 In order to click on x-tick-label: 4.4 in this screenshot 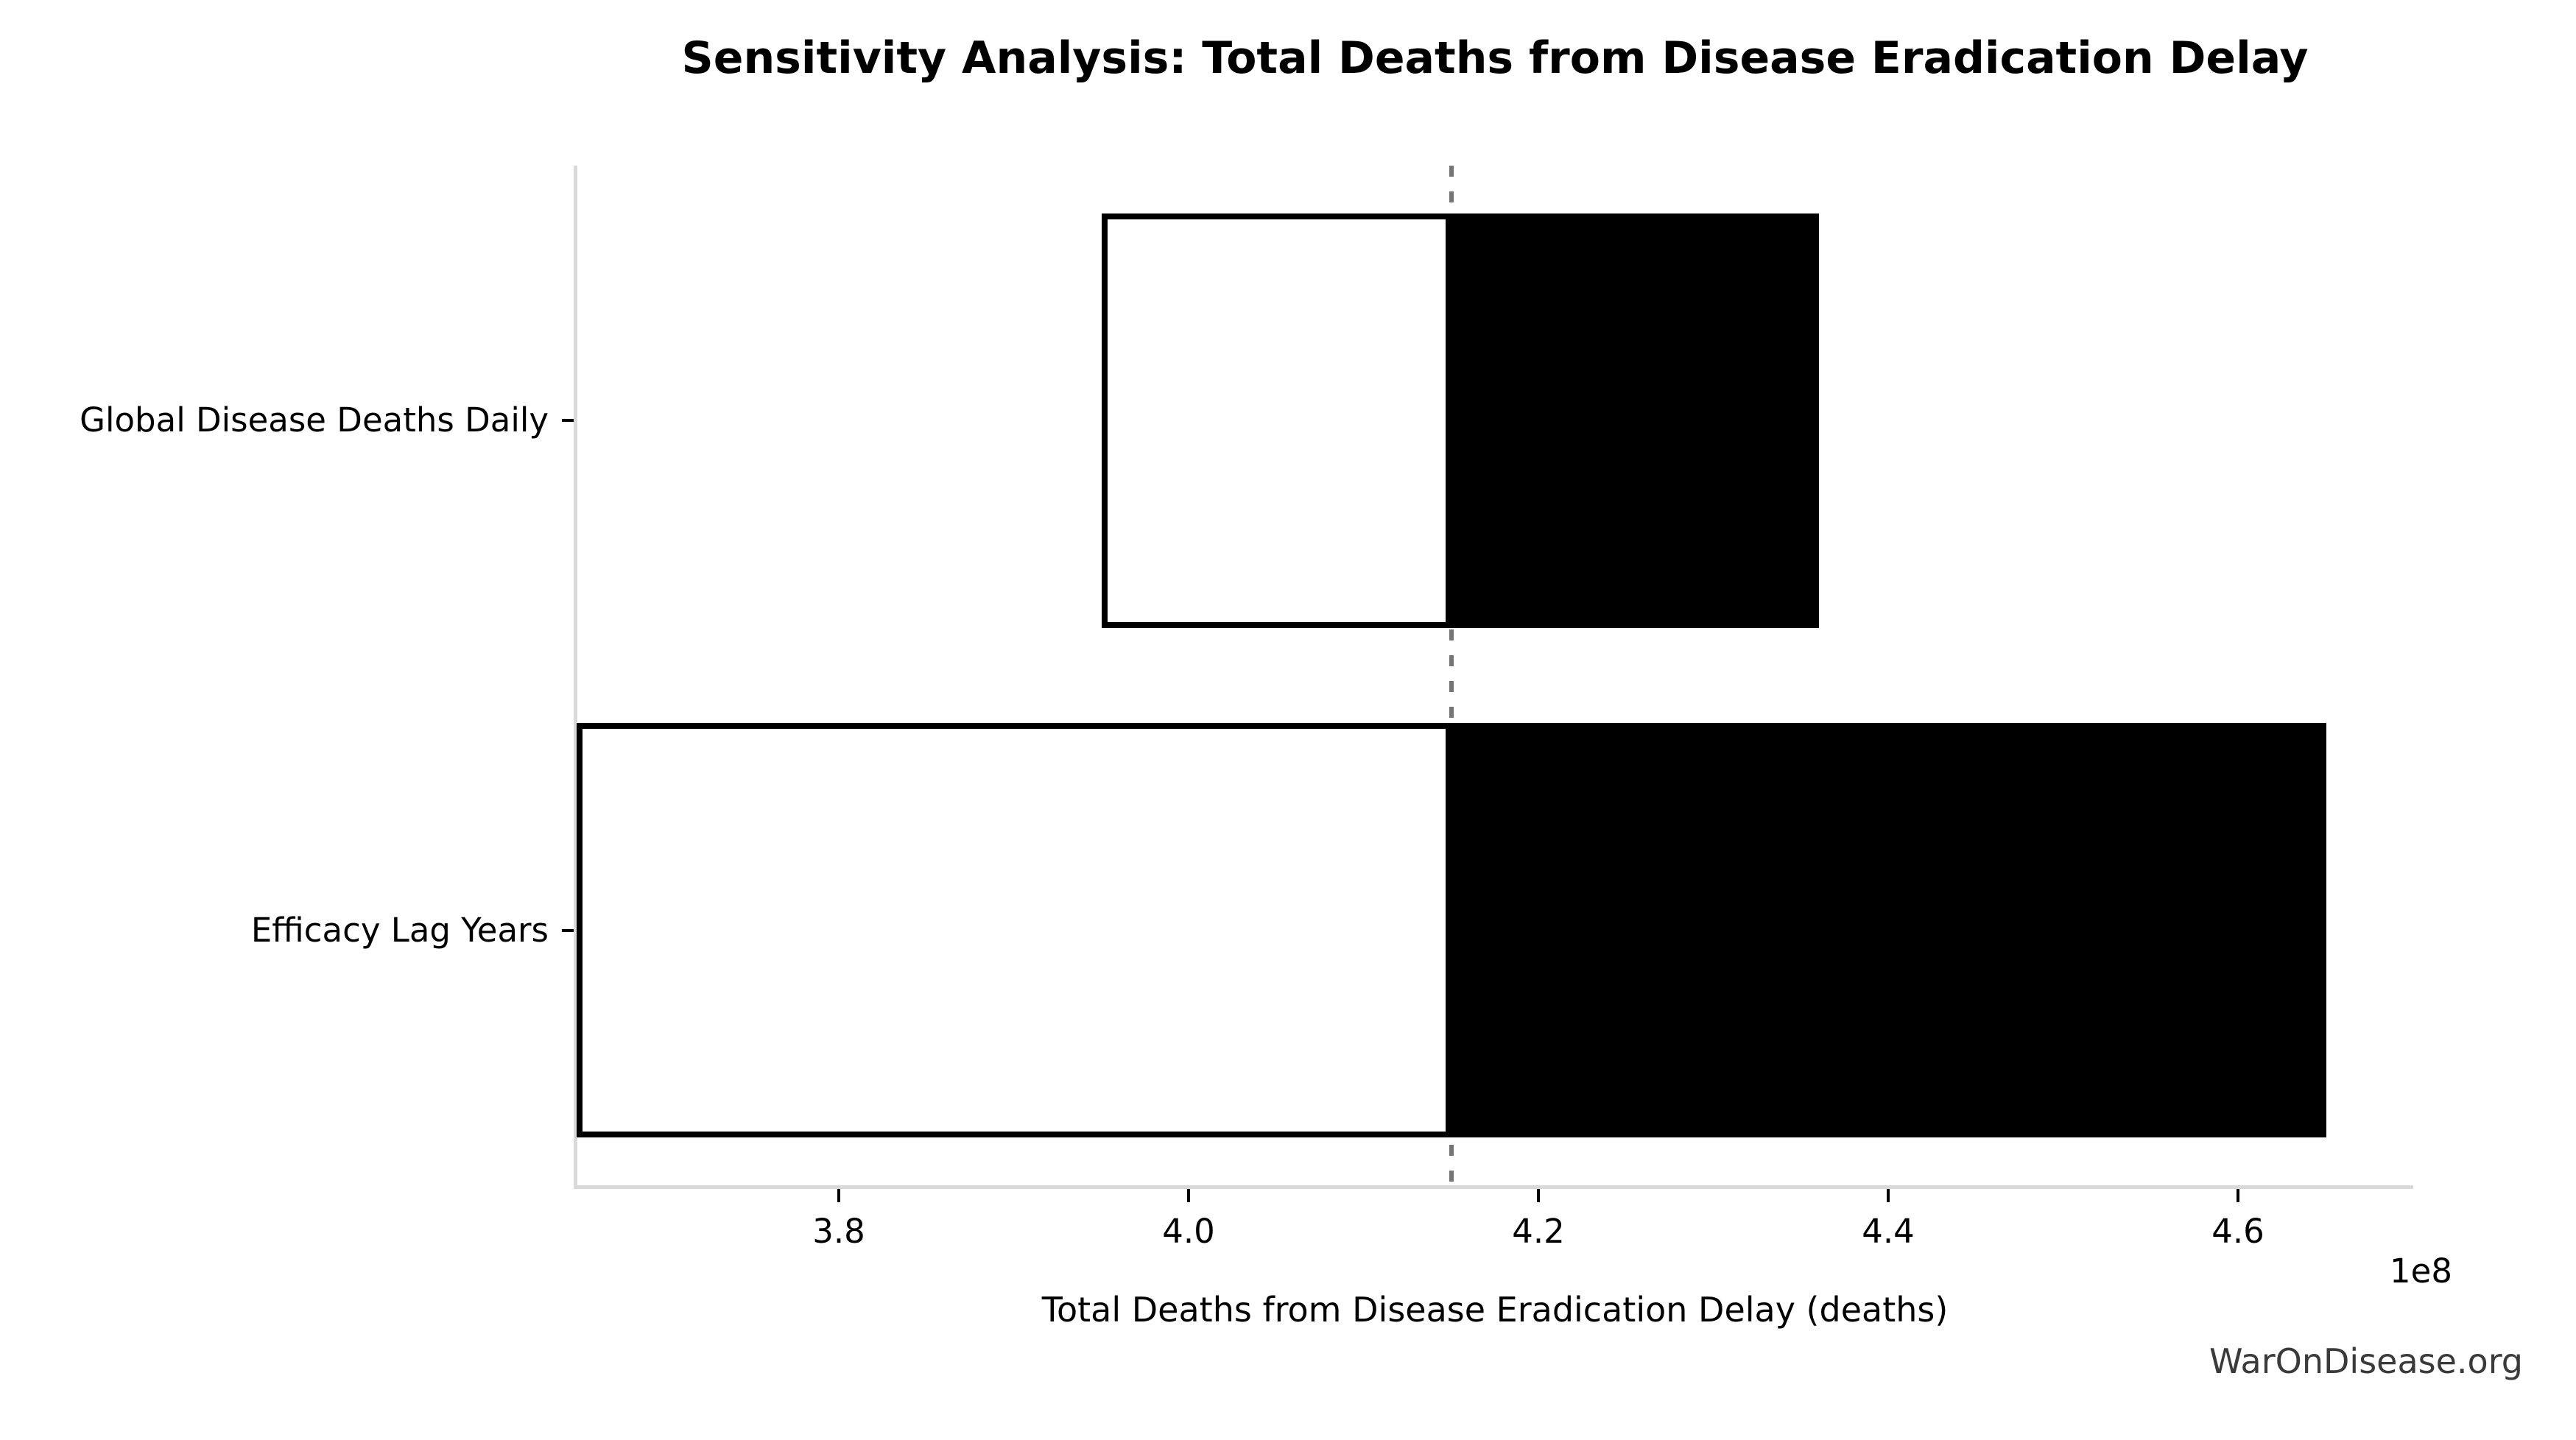, I will do `click(1888, 1231)`.